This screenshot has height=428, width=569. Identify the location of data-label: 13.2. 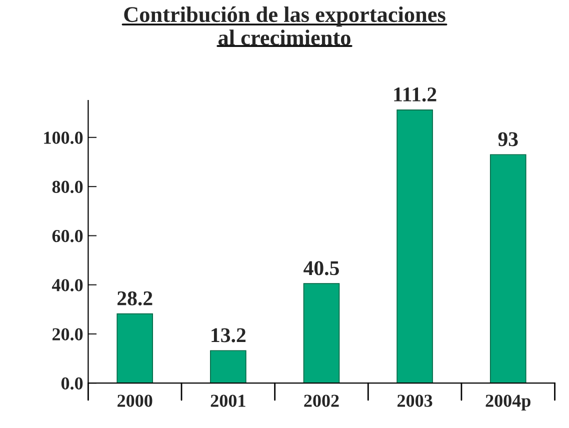
(229, 335).